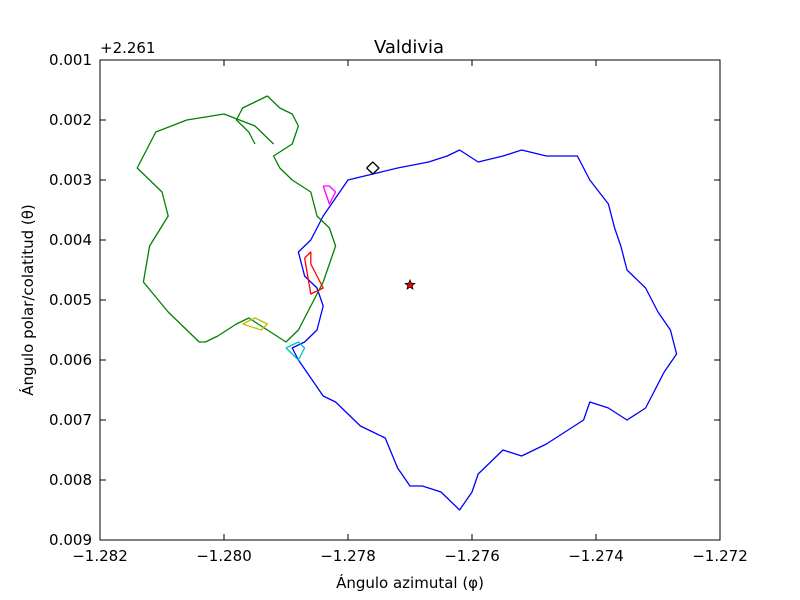 This screenshot has height=600, width=800. Describe the element at coordinates (596, 556) in the screenshot. I see `x-tick-label: −1.274` at that location.